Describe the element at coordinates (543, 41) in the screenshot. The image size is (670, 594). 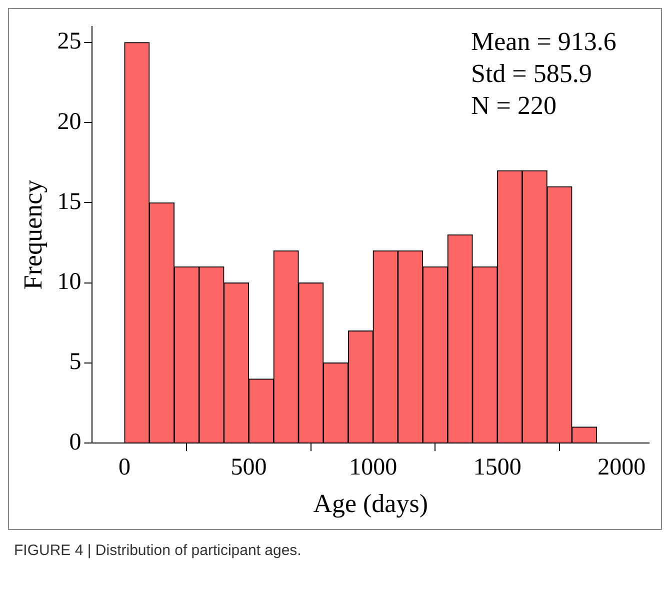
I see `annotation: Mean = 913.6` at that location.